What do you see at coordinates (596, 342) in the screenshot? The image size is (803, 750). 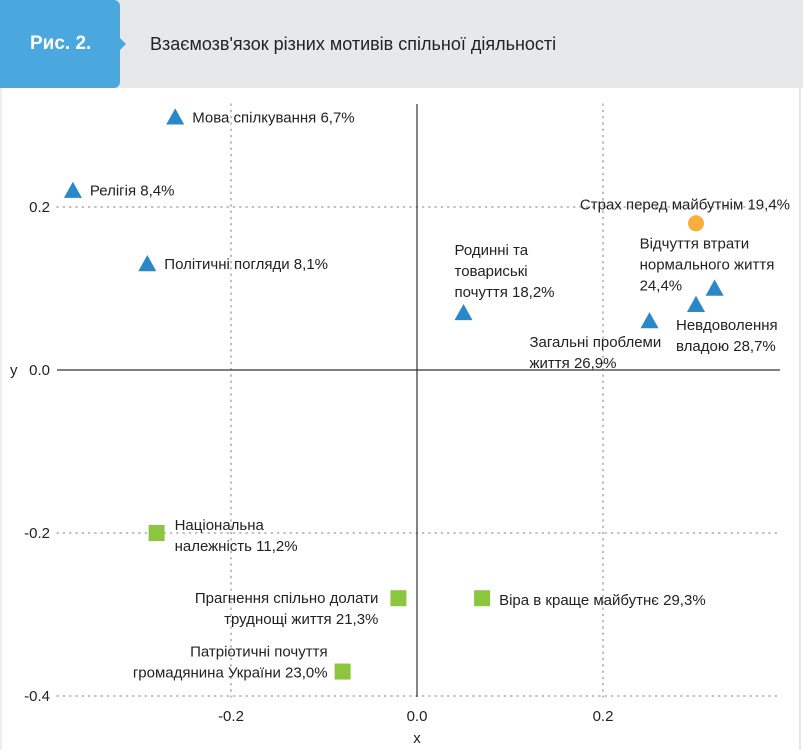 I see `point-label-line: Загальні проблеми` at bounding box center [596, 342].